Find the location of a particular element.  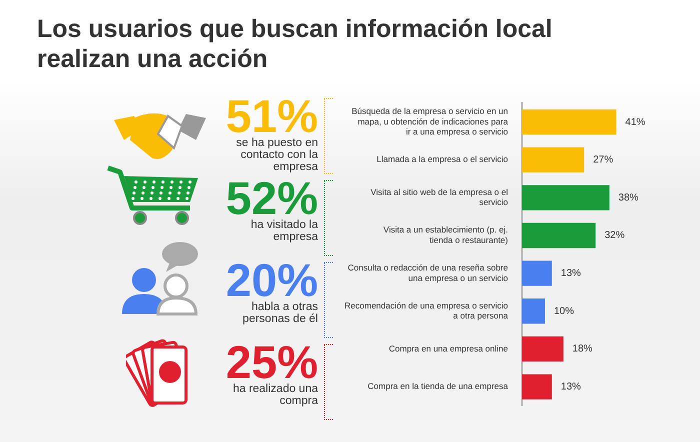

y-tick-label: Compra en la tienda de una empresa is located at coordinates (438, 386).